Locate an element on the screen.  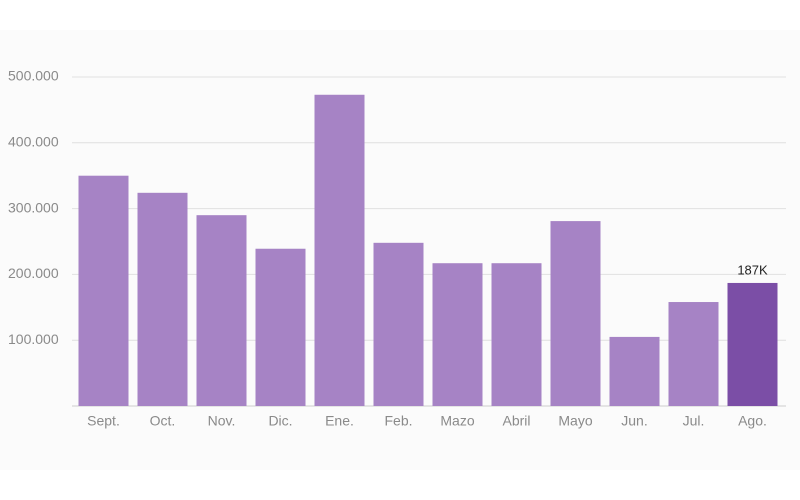
x-tick-label: Dic. is located at coordinates (280, 421).